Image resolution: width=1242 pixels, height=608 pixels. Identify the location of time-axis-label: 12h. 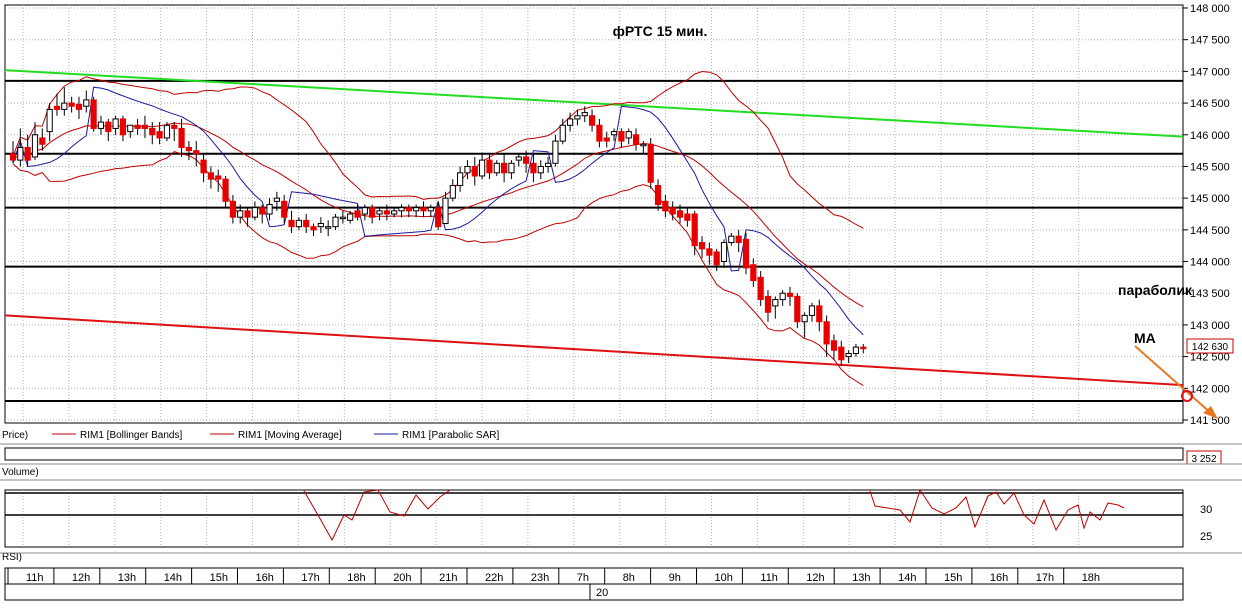
(81, 578).